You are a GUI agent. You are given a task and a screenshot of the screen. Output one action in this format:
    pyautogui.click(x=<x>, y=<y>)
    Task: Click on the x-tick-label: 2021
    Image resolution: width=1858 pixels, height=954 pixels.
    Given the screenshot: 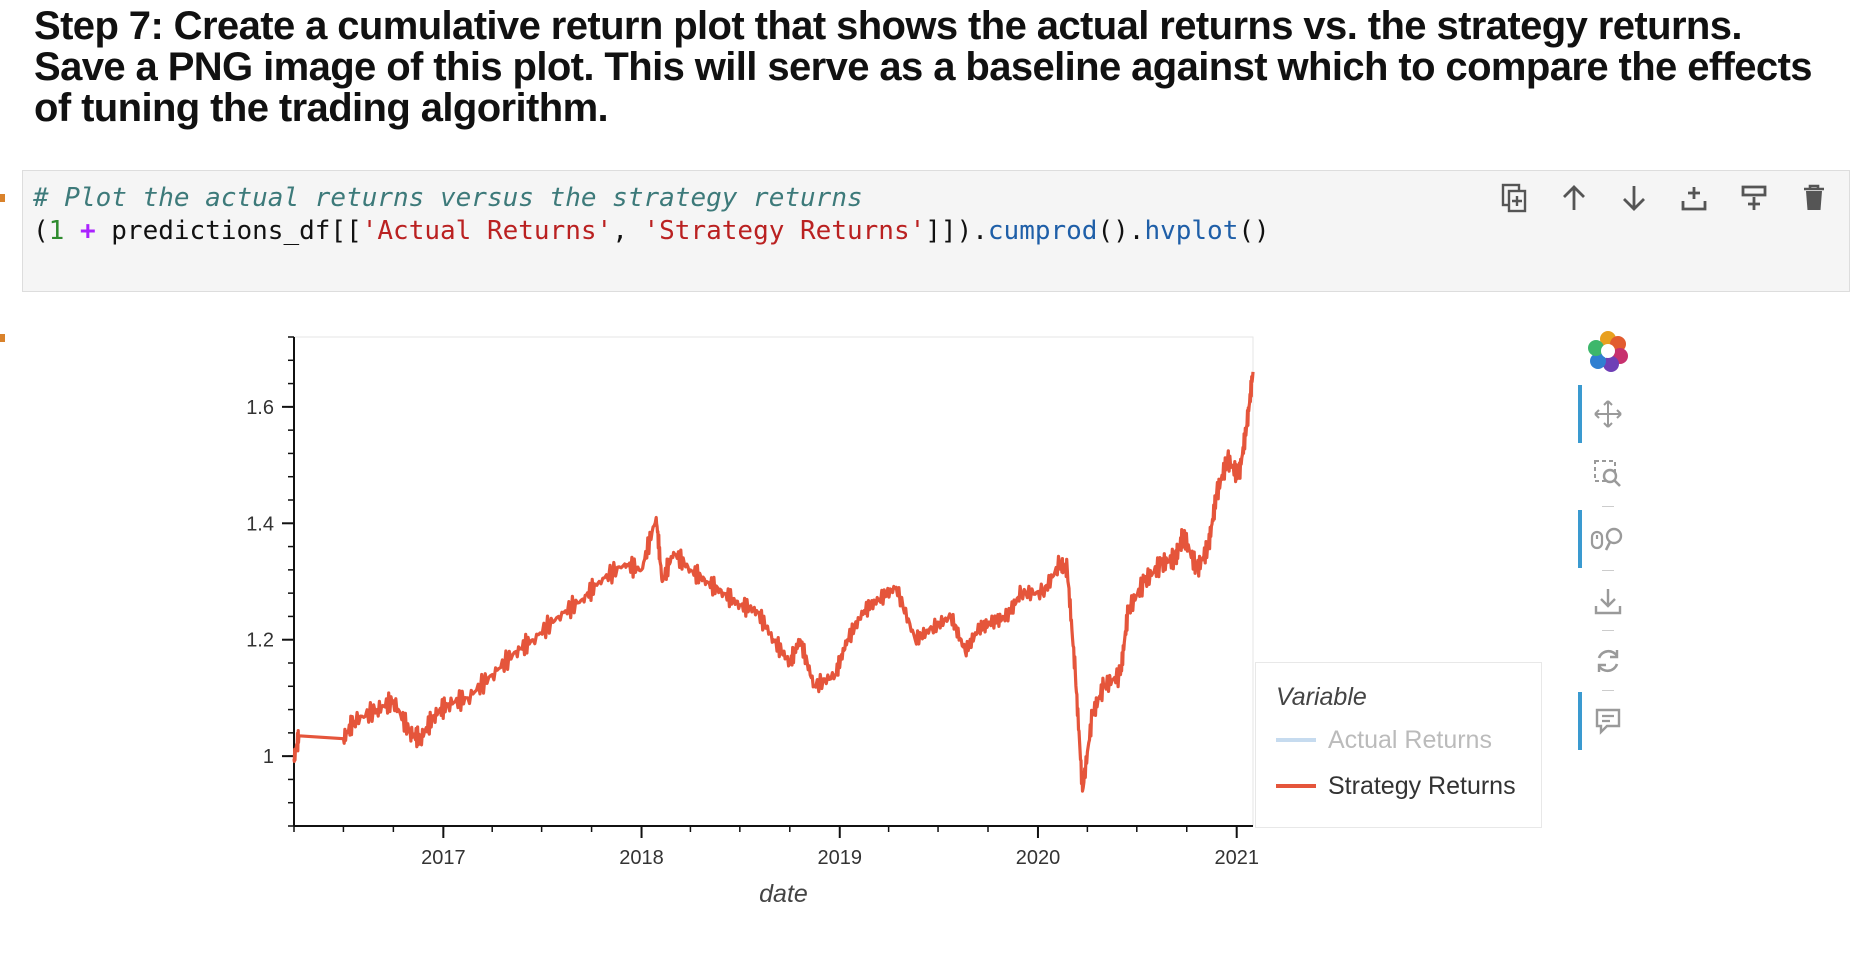 What is the action you would take?
    pyautogui.click(x=1236, y=858)
    